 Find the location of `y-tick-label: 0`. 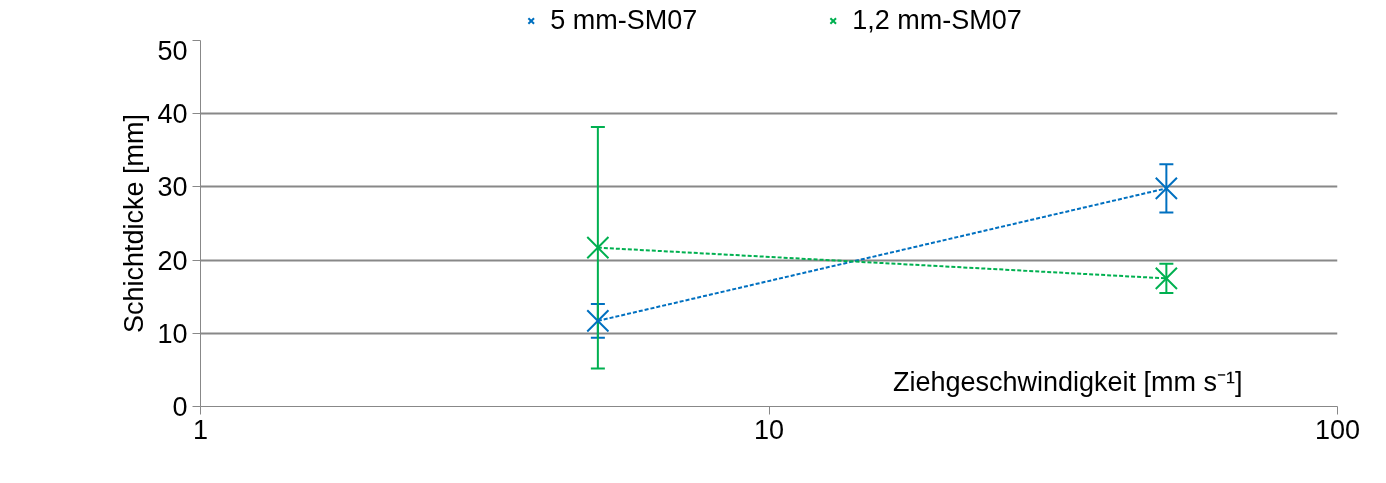

y-tick-label: 0 is located at coordinates (180, 407).